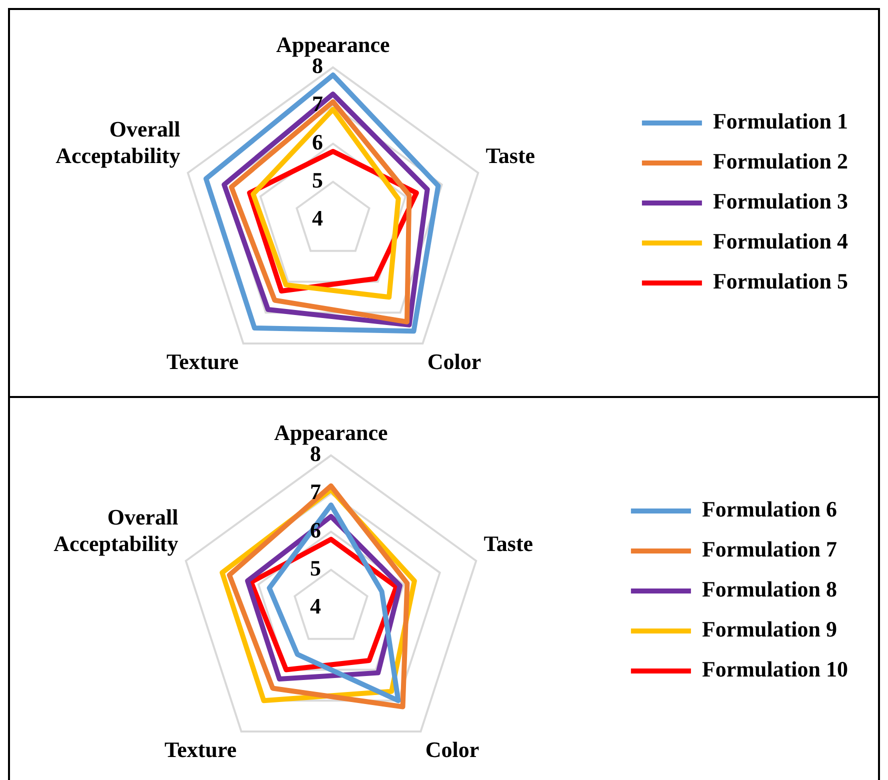  What do you see at coordinates (770, 629) in the screenshot?
I see `legend-label: Formulation 9` at bounding box center [770, 629].